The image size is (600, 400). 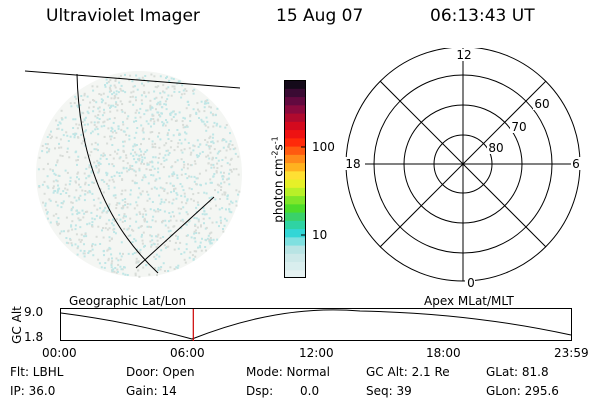 What do you see at coordinates (310, 391) in the screenshot?
I see `dsp-value: 0.0` at bounding box center [310, 391].